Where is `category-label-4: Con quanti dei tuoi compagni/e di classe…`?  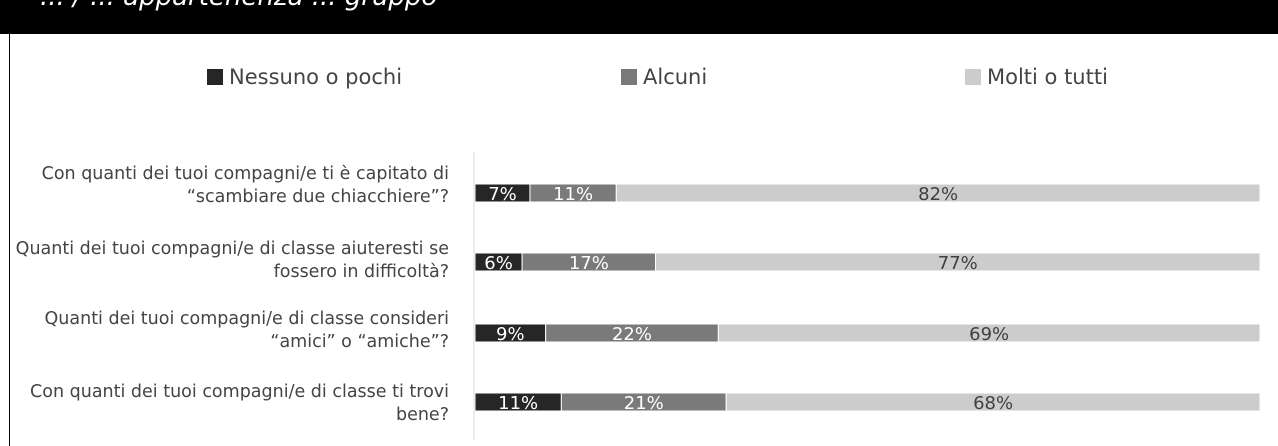 category-label-4: Con quanti dei tuoi compagni/e di classe… is located at coordinates (239, 403).